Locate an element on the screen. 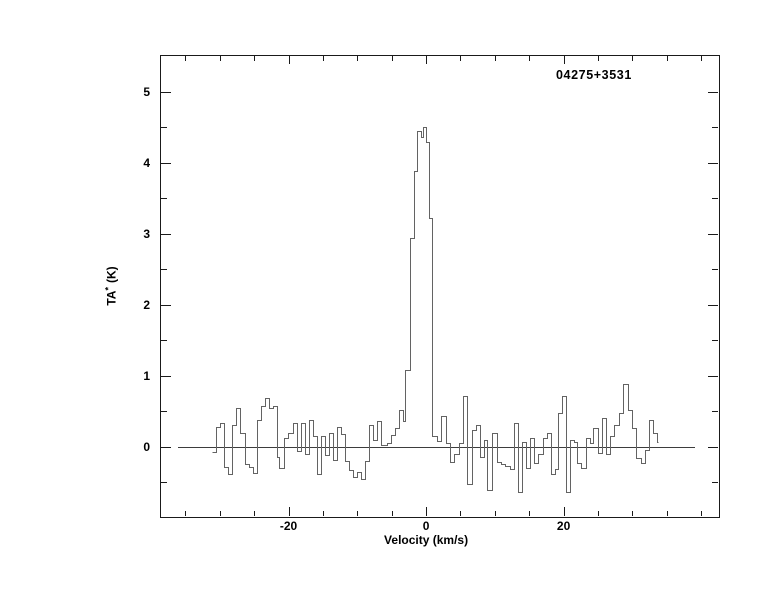 This screenshot has height=612, width=774. x-tick-label: -20 is located at coordinates (288, 526).